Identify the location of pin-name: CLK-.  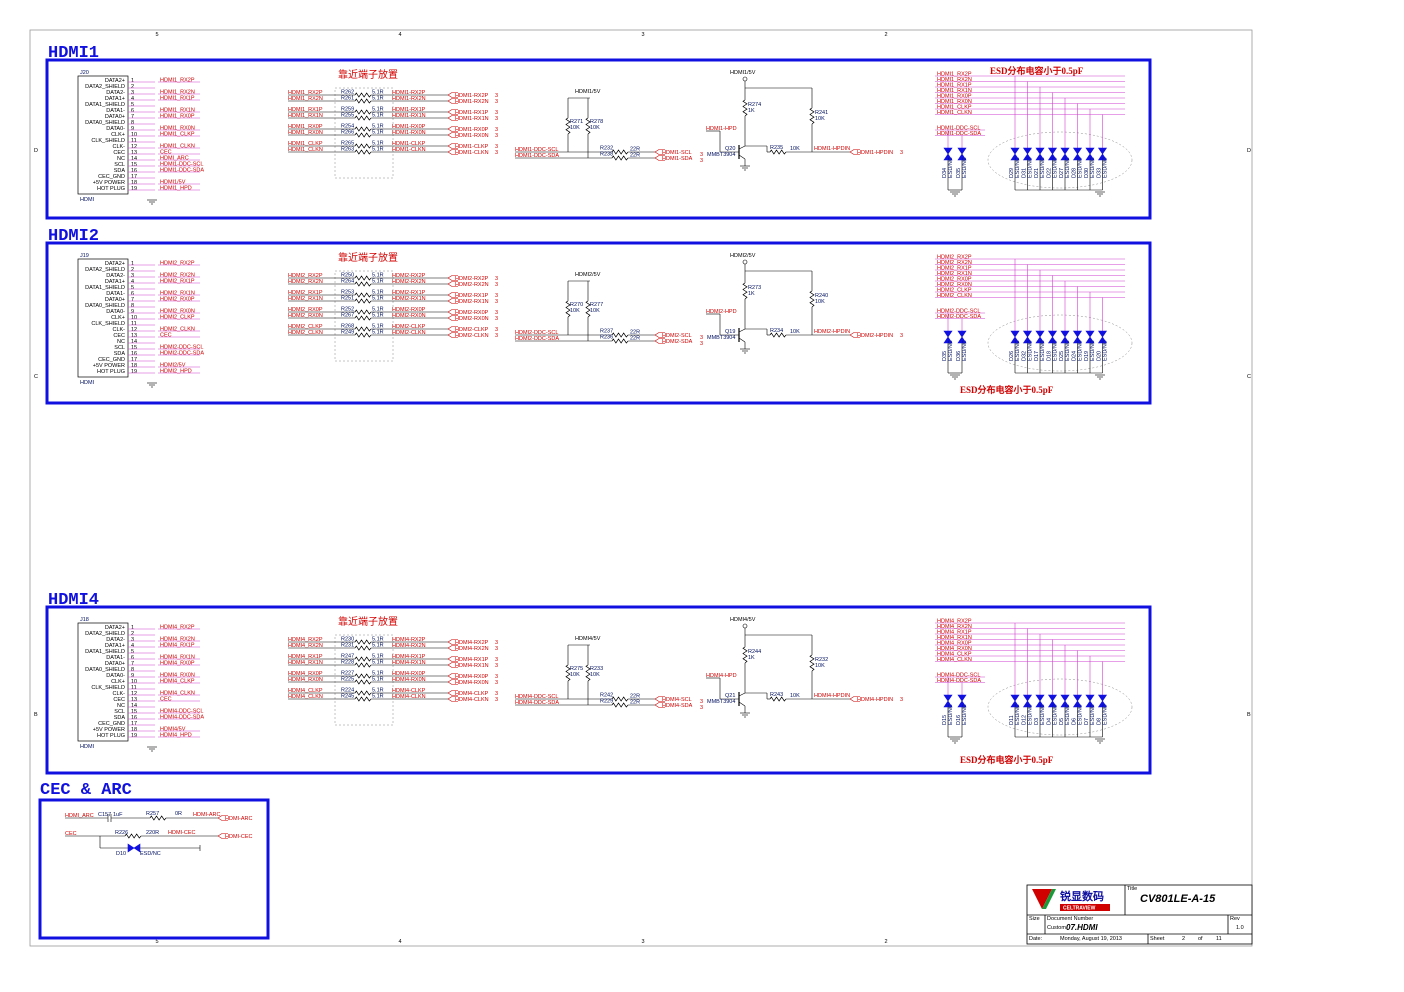
(118, 694).